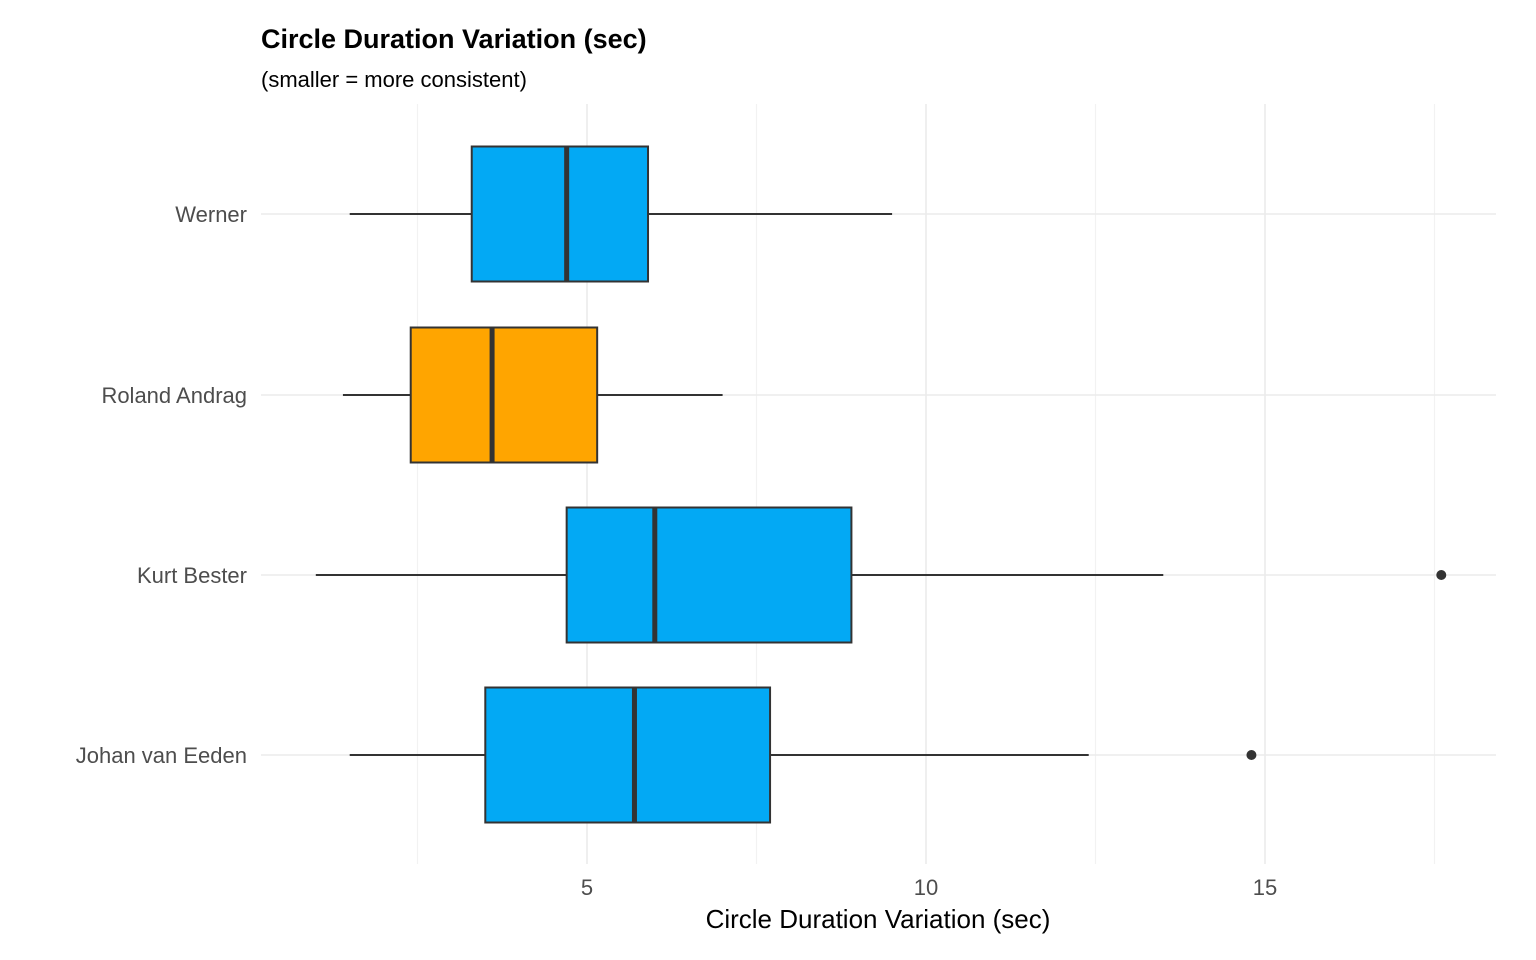 This screenshot has height=960, width=1536. Describe the element at coordinates (454, 39) in the screenshot. I see `chart-title: Circle Duration Variation (sec)` at that location.